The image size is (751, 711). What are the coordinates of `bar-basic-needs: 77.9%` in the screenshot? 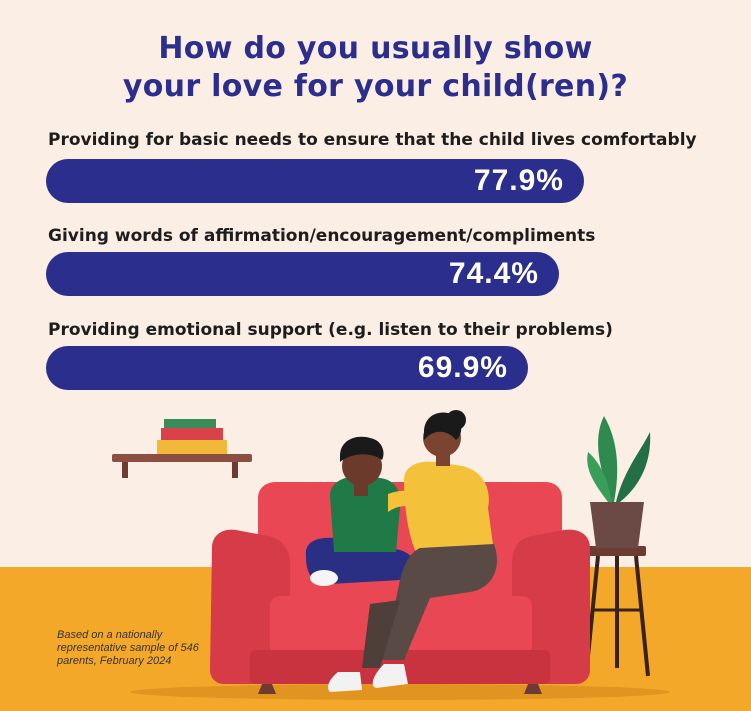 It's located at (315, 181).